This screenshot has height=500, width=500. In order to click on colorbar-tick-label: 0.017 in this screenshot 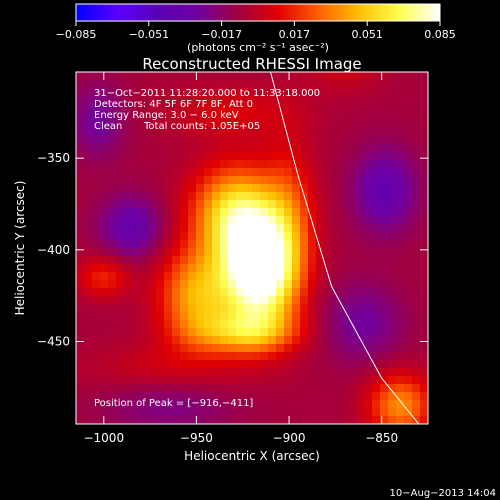, I will do `click(295, 34)`.